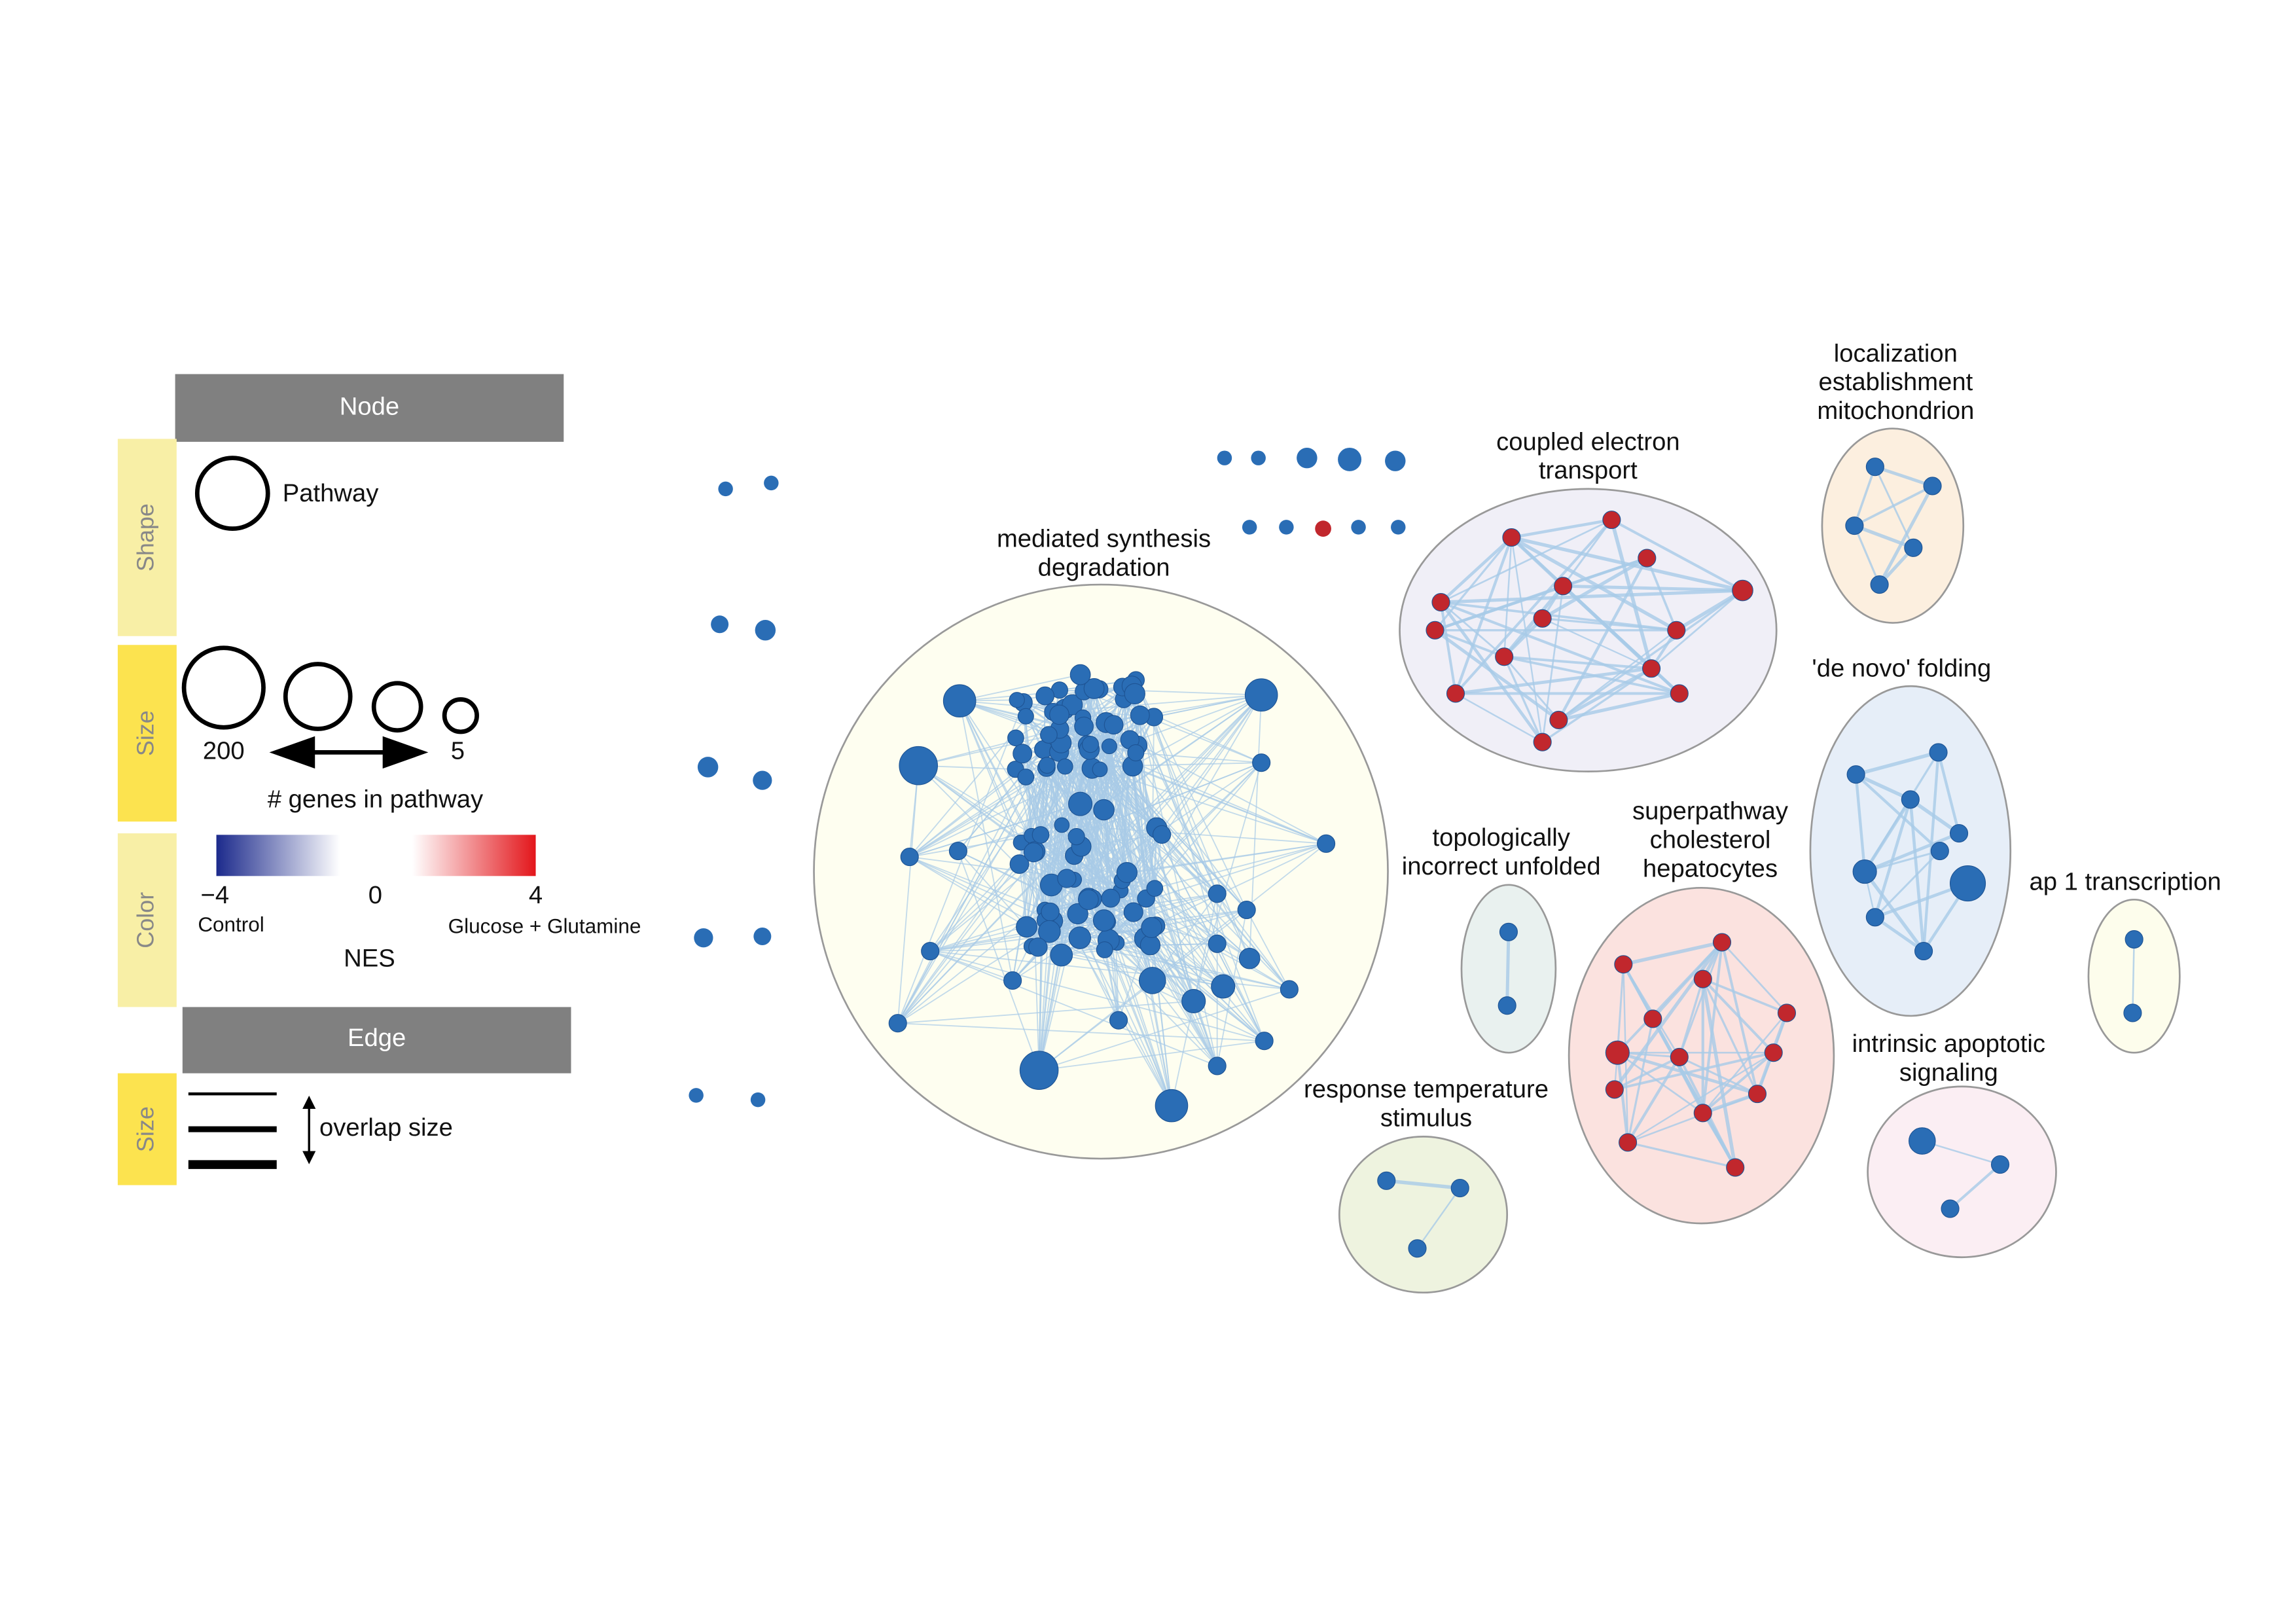  I want to click on cluster-label: 'de novo' folding, so click(1901, 669).